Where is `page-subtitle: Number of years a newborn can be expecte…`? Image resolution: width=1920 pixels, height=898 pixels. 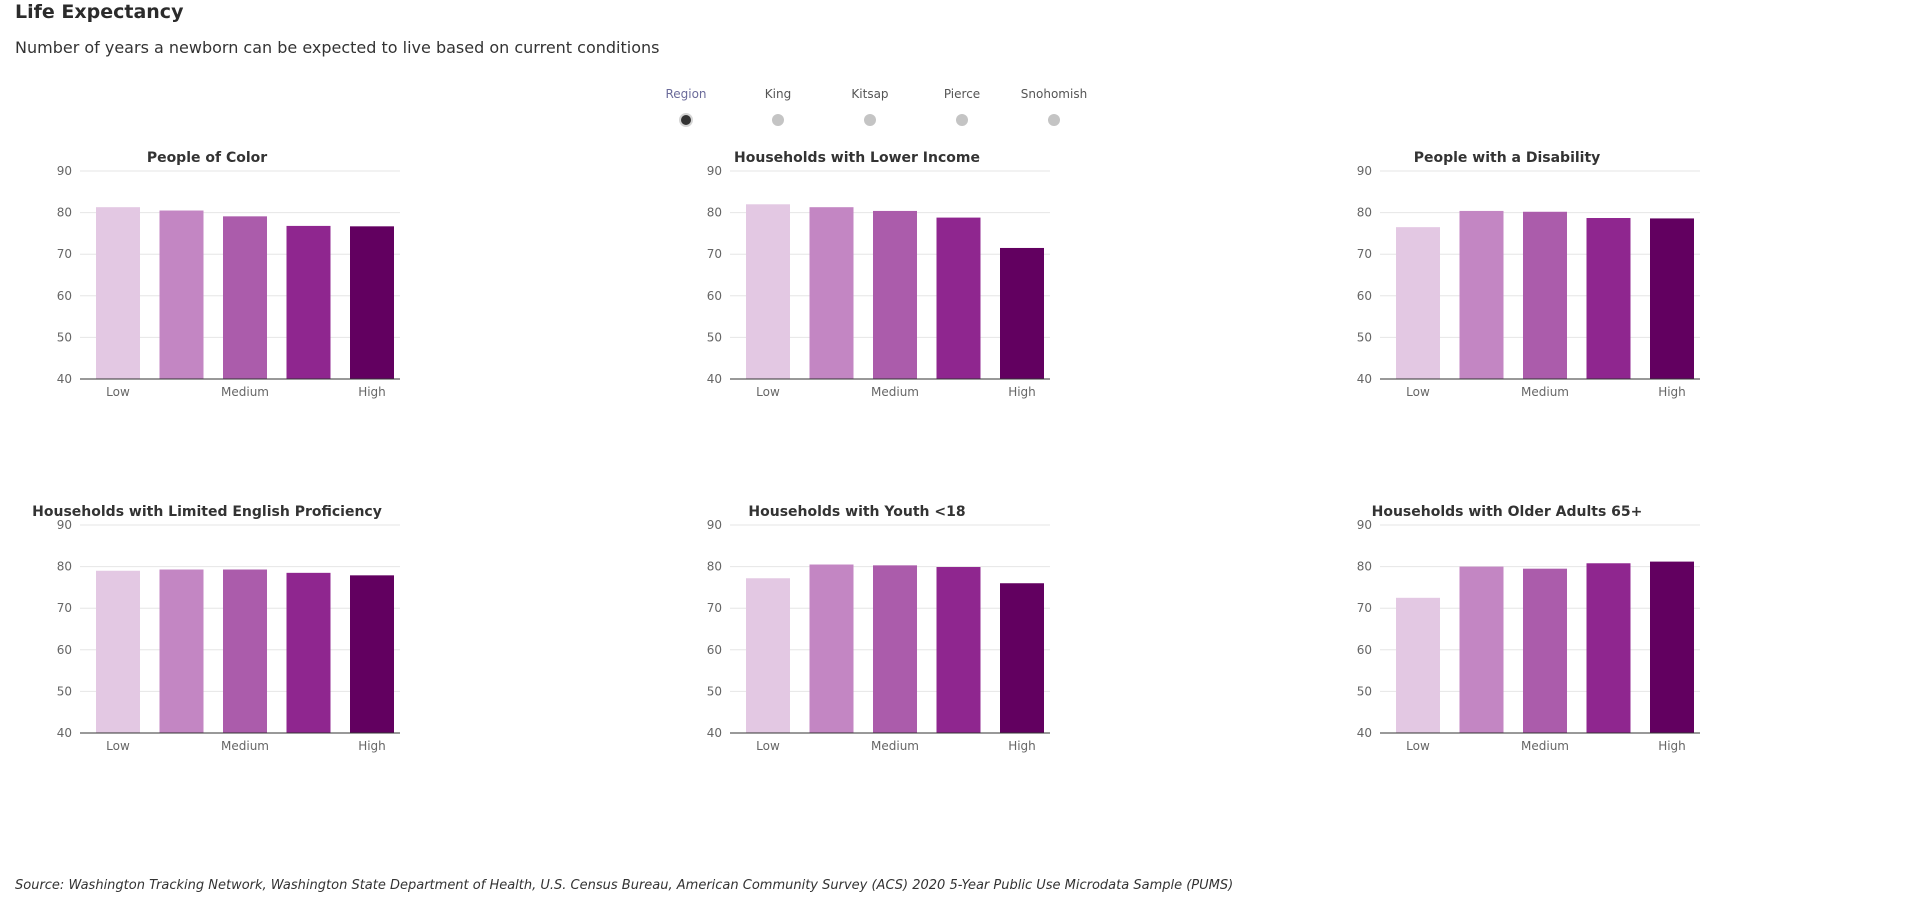
page-subtitle: Number of years a newborn can be expecte… is located at coordinates (337, 47).